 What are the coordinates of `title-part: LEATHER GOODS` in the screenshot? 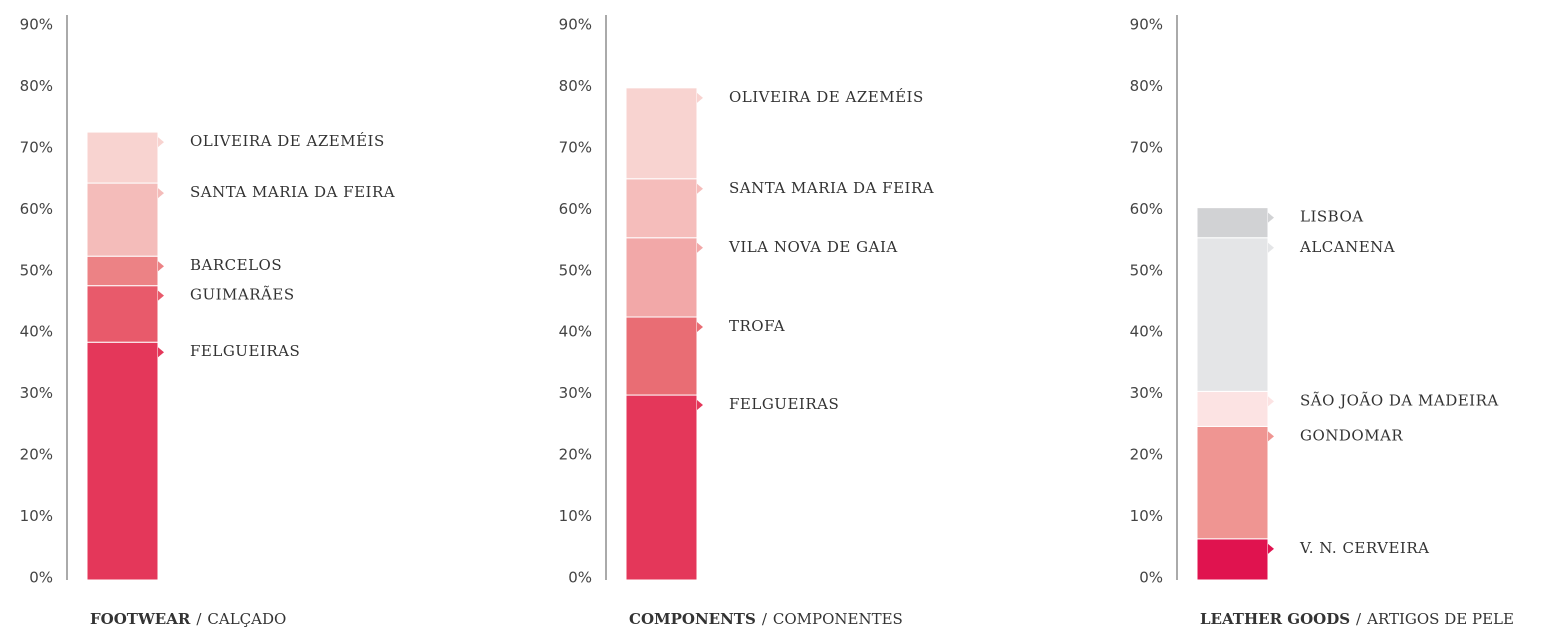 It's located at (1275, 619).